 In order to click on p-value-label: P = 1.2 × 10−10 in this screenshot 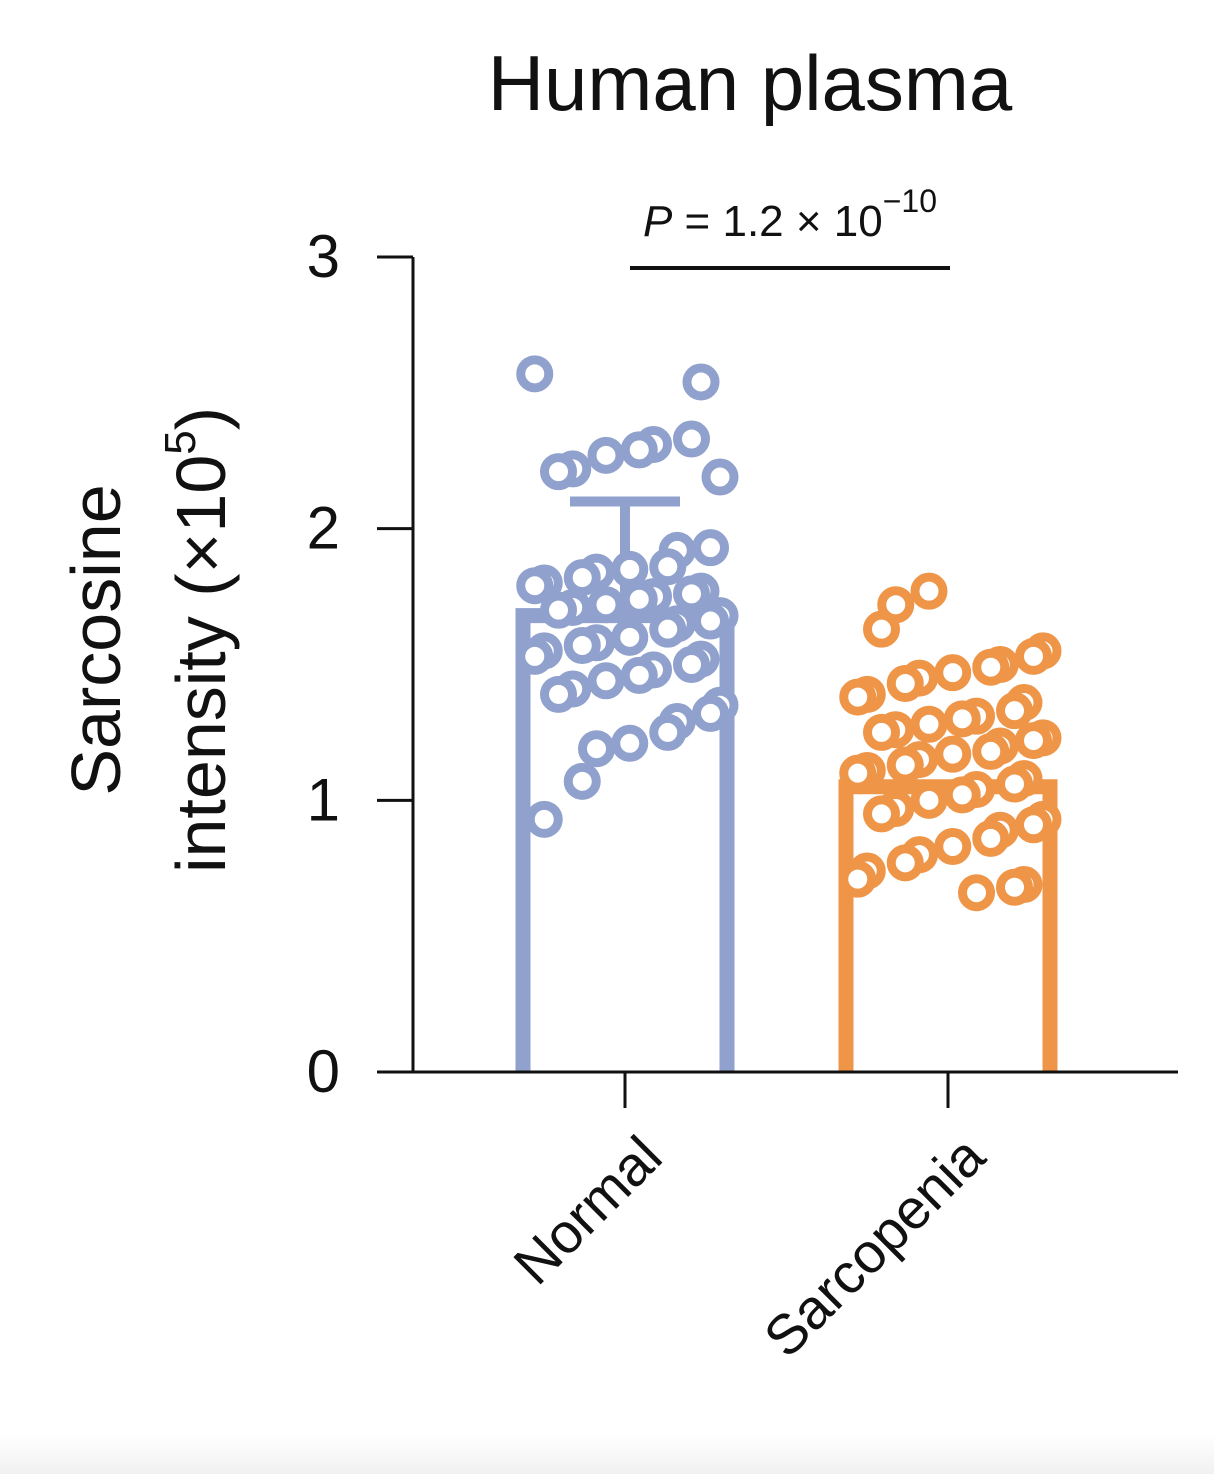, I will do `click(790, 214)`.